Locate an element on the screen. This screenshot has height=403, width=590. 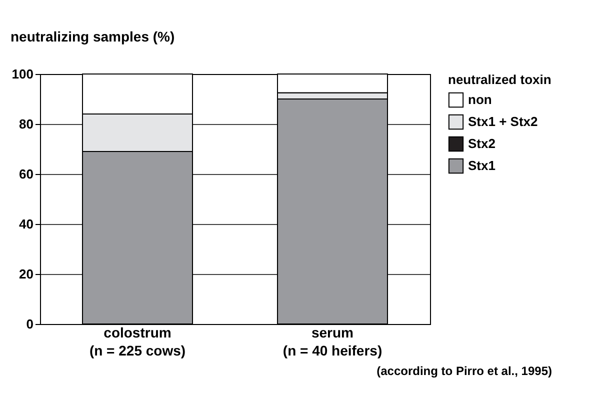
x-tick-label: colostrum (n = 225 cows) is located at coordinates (137, 341).